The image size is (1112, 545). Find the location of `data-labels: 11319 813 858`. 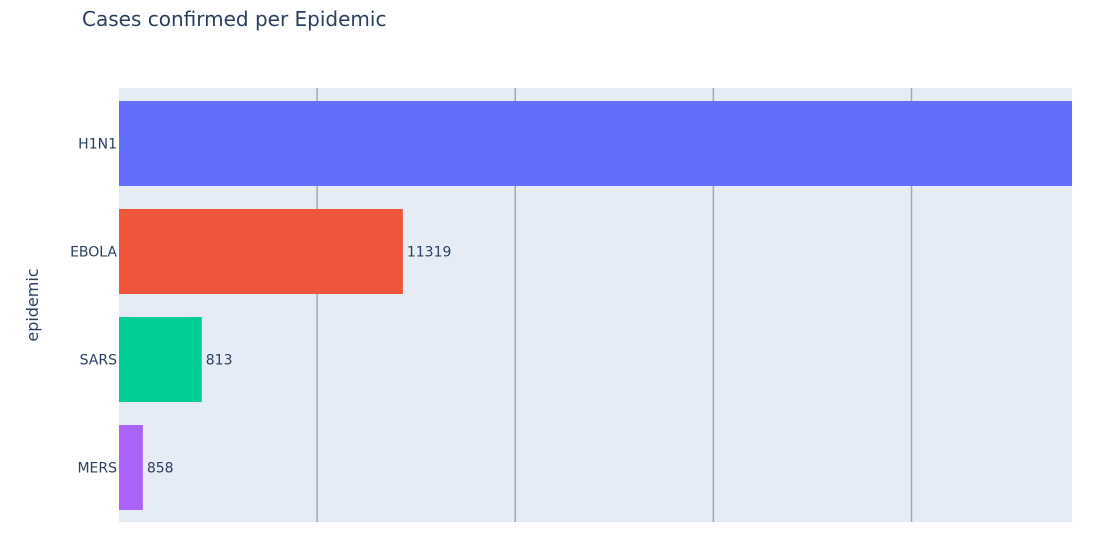

data-labels: 11319 813 858 is located at coordinates (299, 361).